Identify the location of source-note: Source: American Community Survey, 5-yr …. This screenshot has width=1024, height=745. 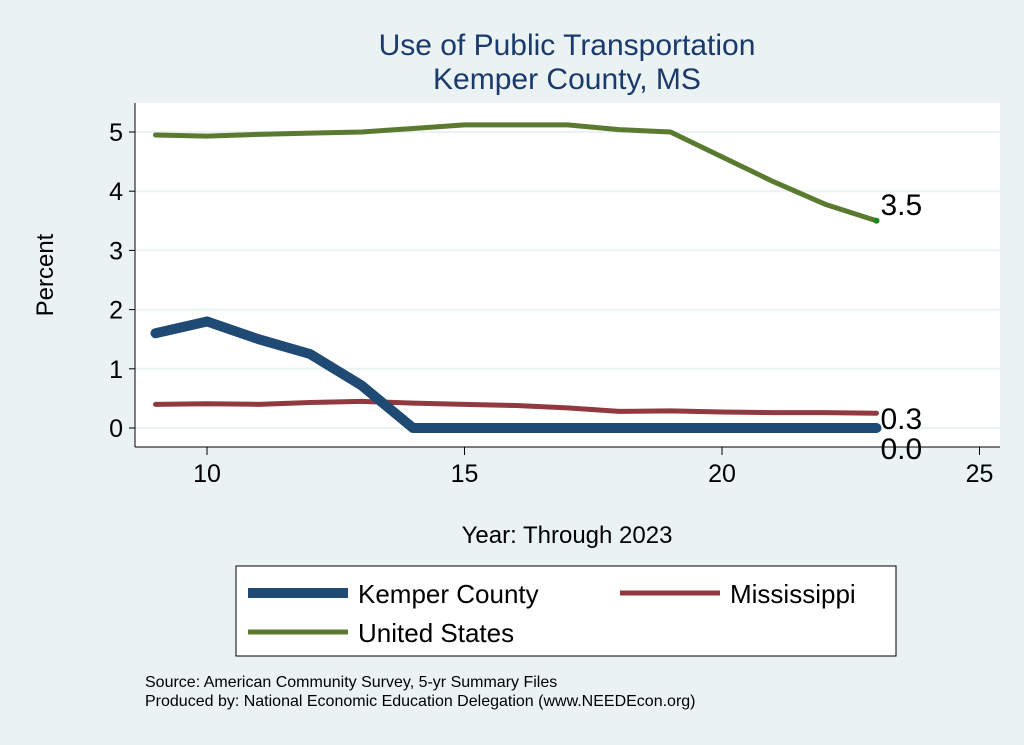
(351, 682).